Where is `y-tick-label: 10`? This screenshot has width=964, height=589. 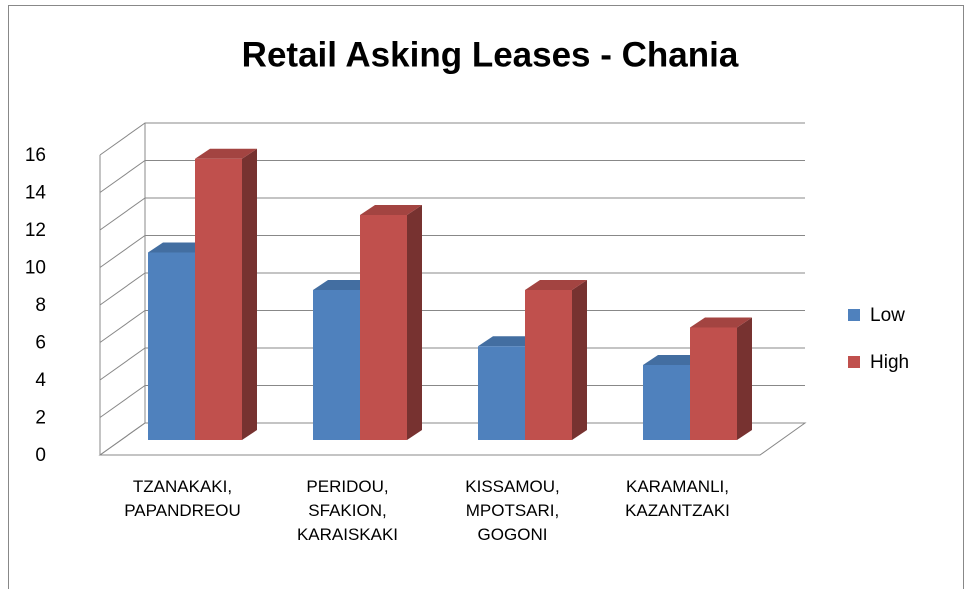
y-tick-label: 10 is located at coordinates (35, 268).